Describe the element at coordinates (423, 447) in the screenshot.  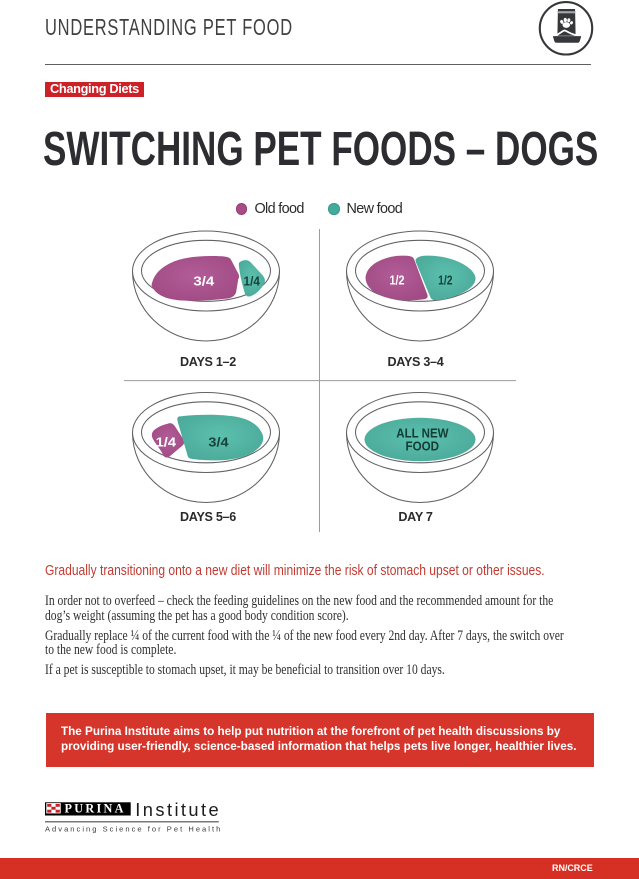
I see `svg-text: FOOD` at that location.